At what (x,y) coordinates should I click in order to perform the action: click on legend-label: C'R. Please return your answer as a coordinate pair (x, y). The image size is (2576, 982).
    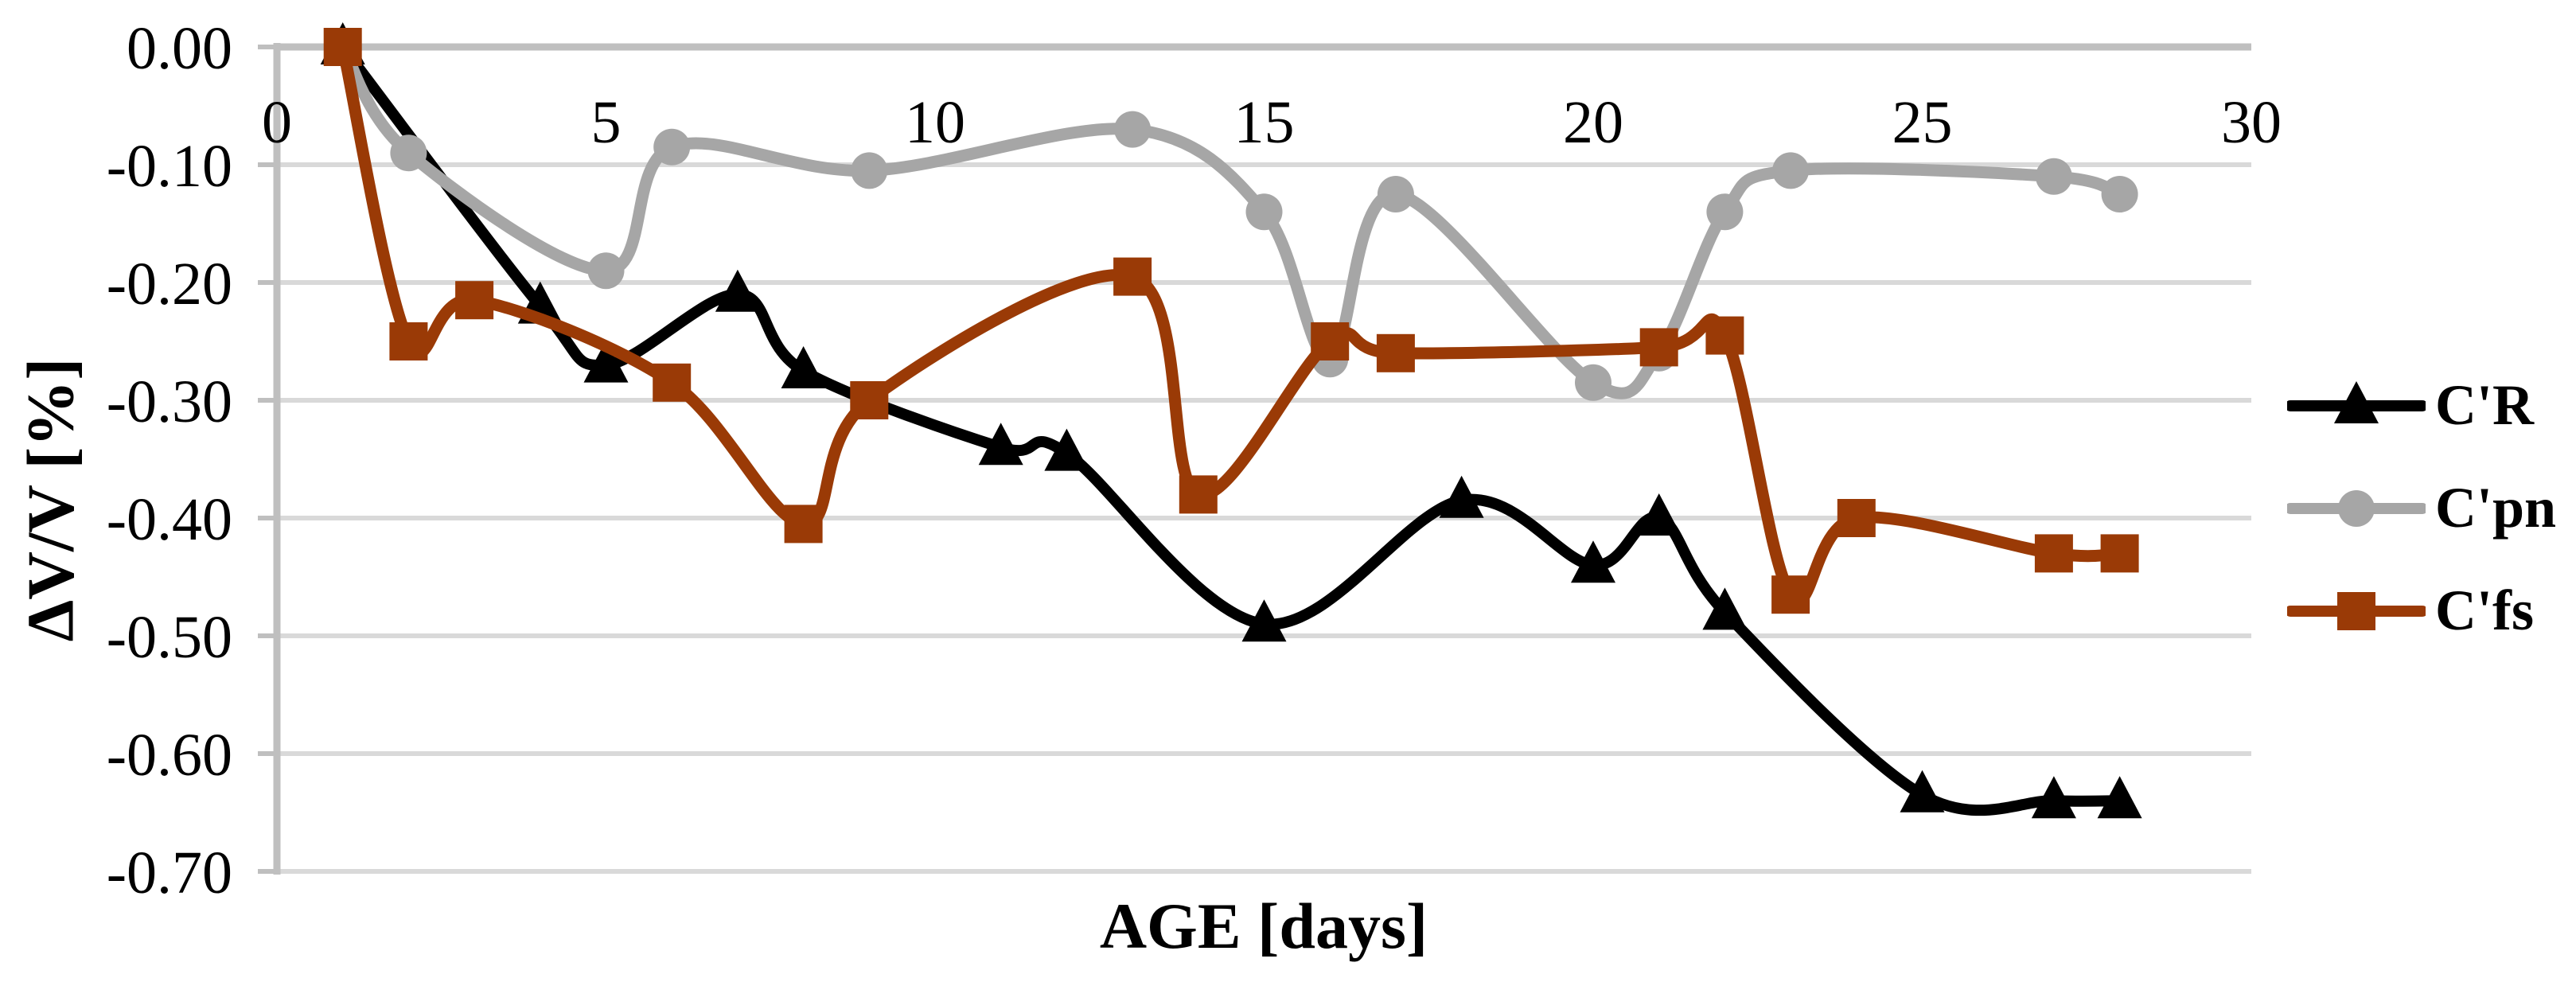
    Looking at the image, I should click on (2484, 405).